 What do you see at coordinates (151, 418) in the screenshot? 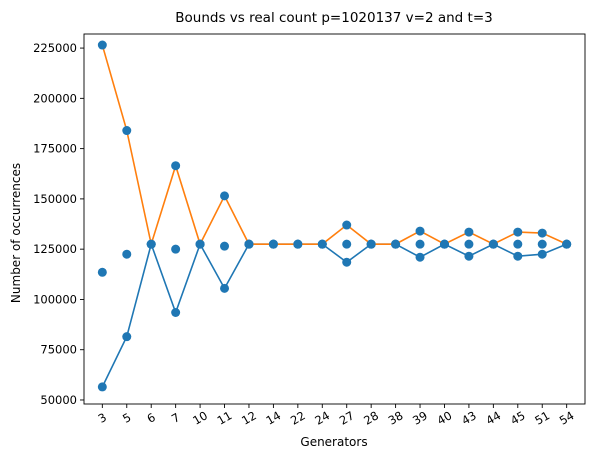
I see `x-tick-label: 6` at bounding box center [151, 418].